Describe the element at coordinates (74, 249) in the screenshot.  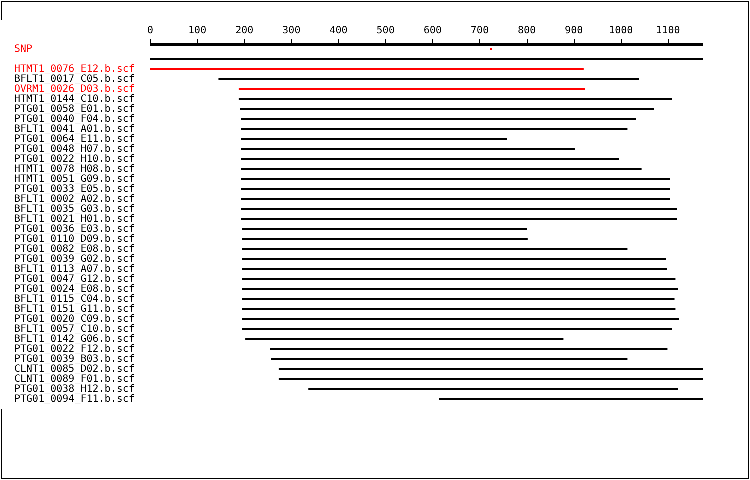
I see `y-tick-label: PTG01_0082_E08.b.scf` at that location.